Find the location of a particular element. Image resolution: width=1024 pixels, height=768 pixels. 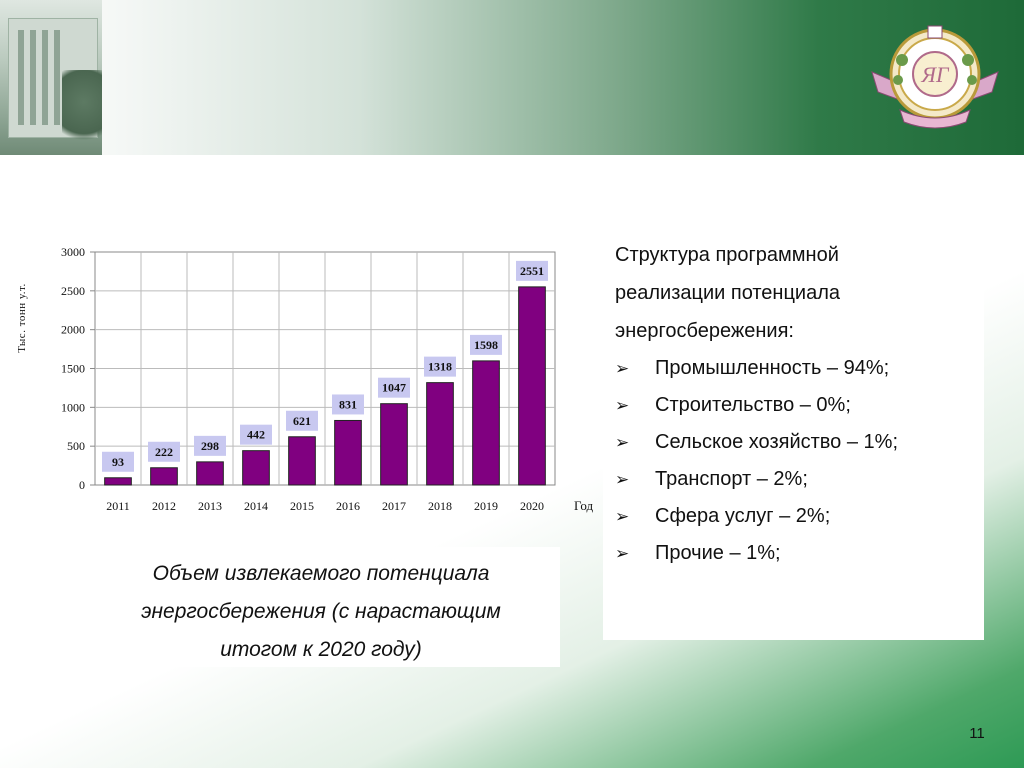

chart-data-label: 298 is located at coordinates (210, 446).